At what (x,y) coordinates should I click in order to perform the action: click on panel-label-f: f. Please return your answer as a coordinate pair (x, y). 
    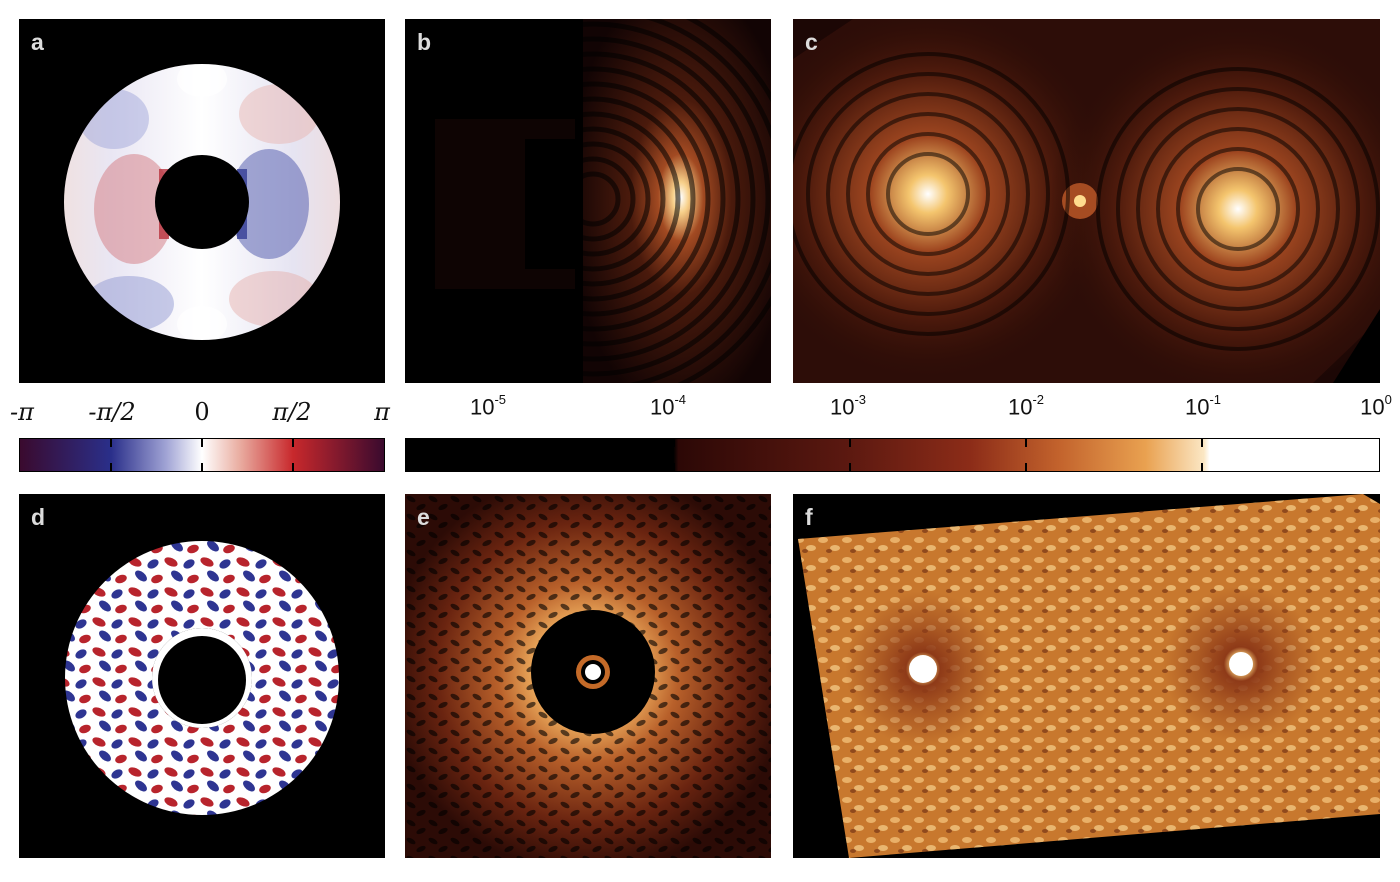
    Looking at the image, I should click on (809, 517).